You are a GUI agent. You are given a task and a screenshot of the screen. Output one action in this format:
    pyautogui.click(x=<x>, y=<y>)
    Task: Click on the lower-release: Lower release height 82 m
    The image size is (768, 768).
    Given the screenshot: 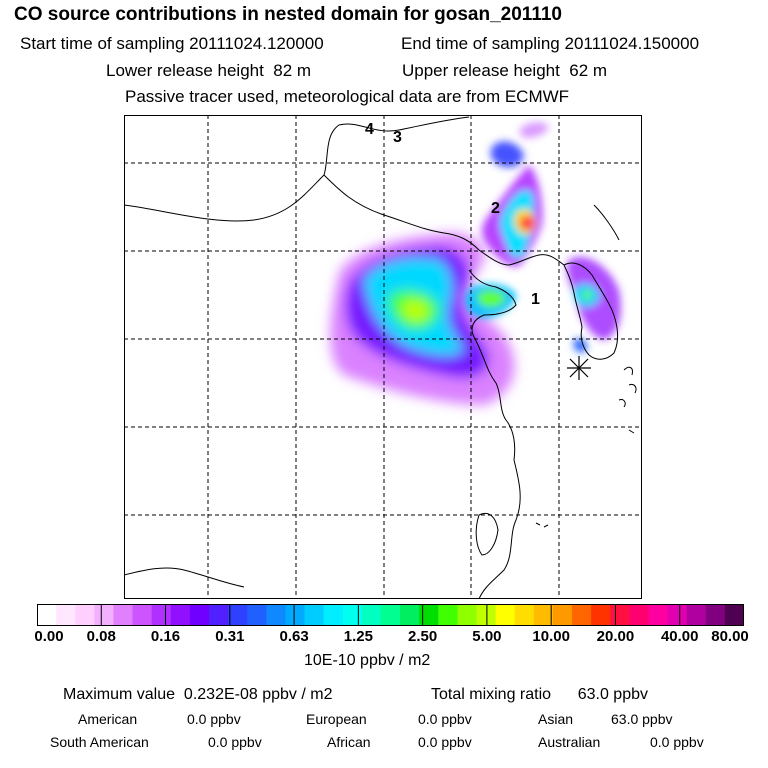 What is the action you would take?
    pyautogui.click(x=208, y=71)
    